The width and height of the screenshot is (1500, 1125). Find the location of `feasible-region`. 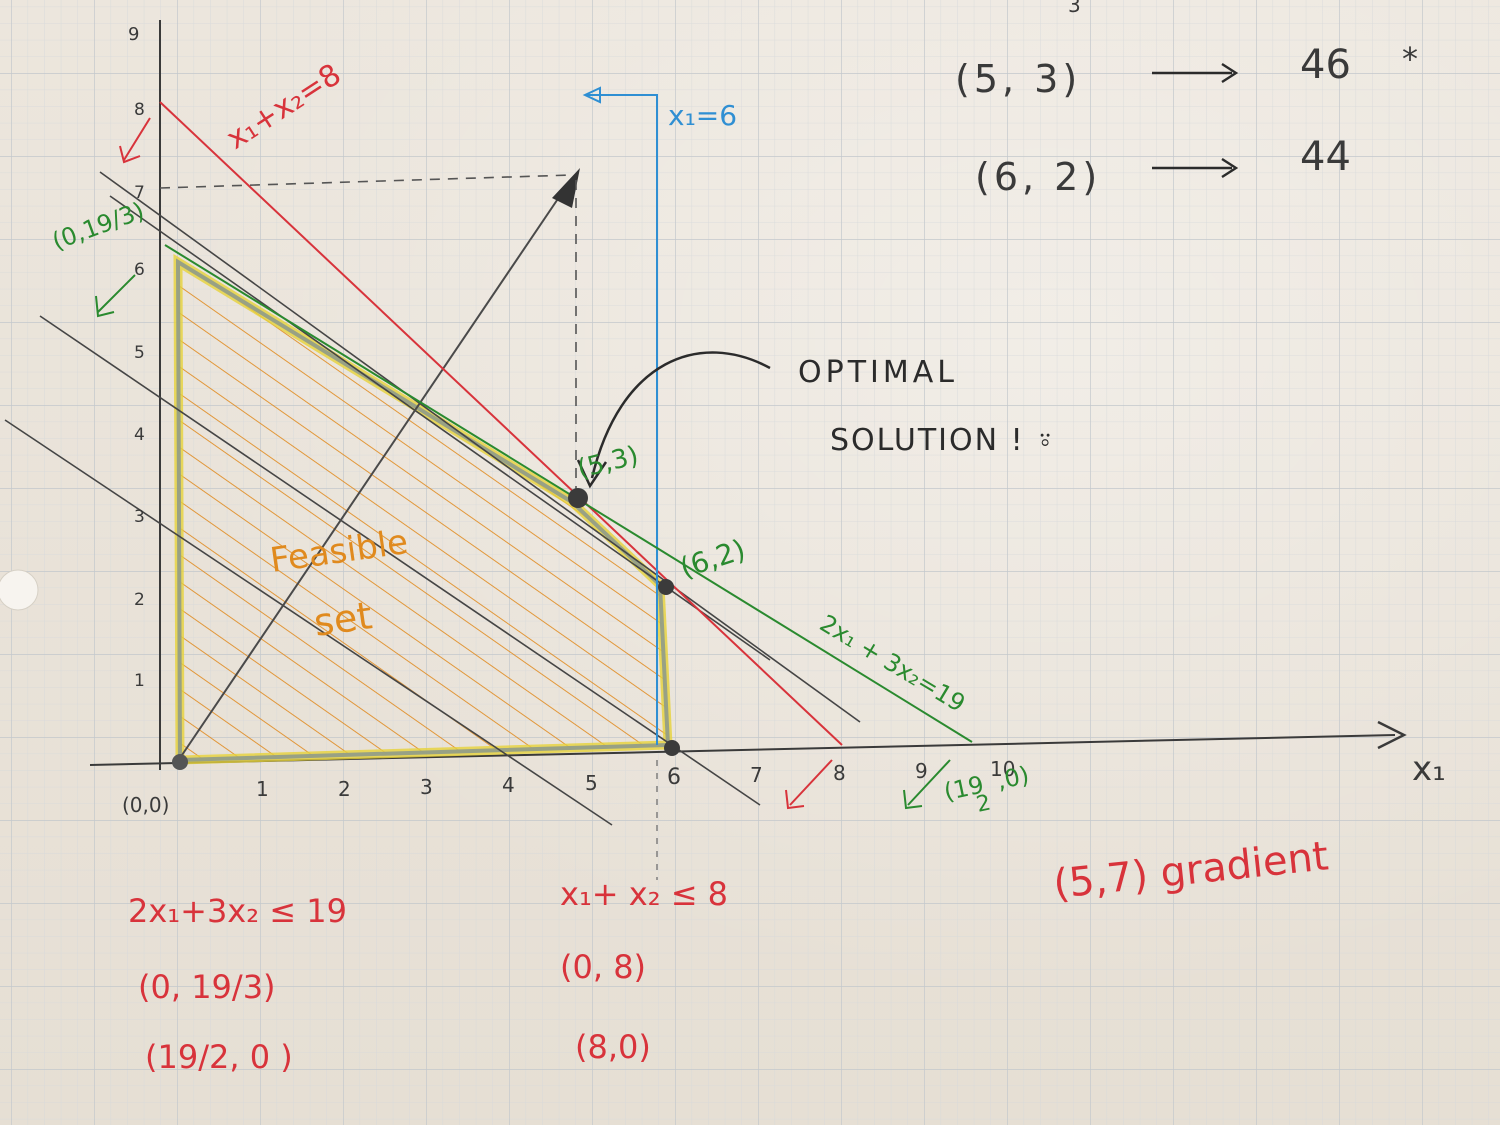

feasible-region is located at coordinates (423, 511).